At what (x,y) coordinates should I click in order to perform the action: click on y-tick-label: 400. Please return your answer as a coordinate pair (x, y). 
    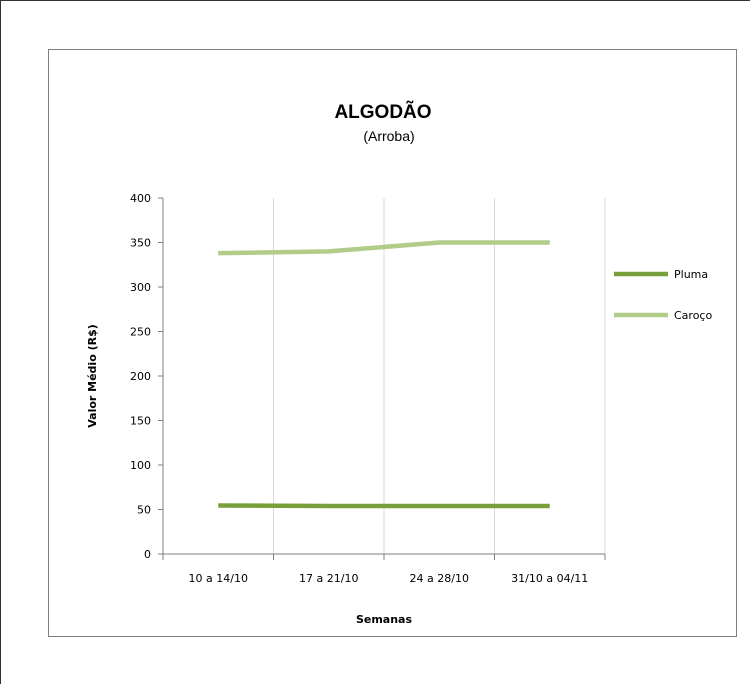
    Looking at the image, I should click on (140, 198).